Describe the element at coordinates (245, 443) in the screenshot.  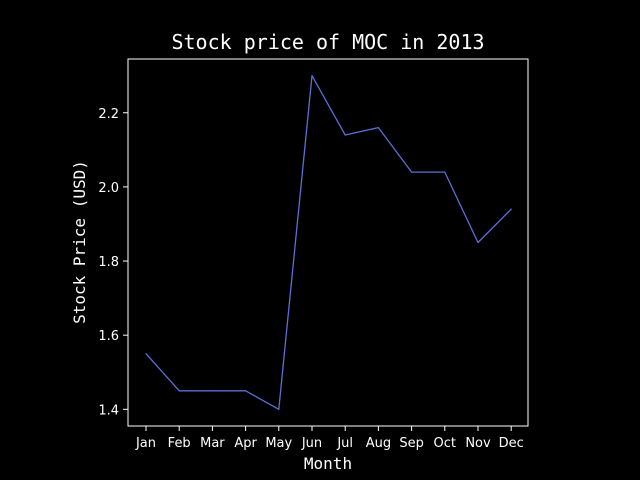
I see `x-tick-label: Apr` at that location.